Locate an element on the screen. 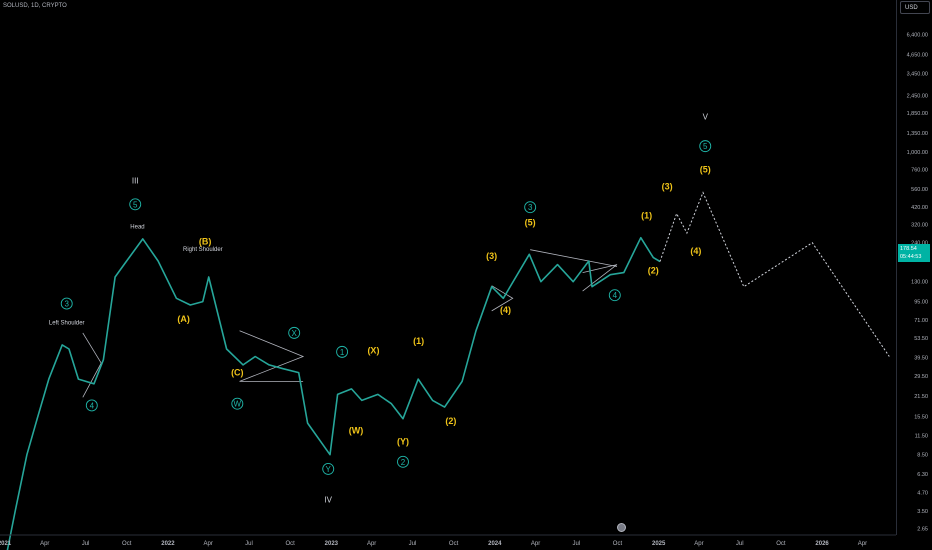  projection-series is located at coordinates (774, 274).